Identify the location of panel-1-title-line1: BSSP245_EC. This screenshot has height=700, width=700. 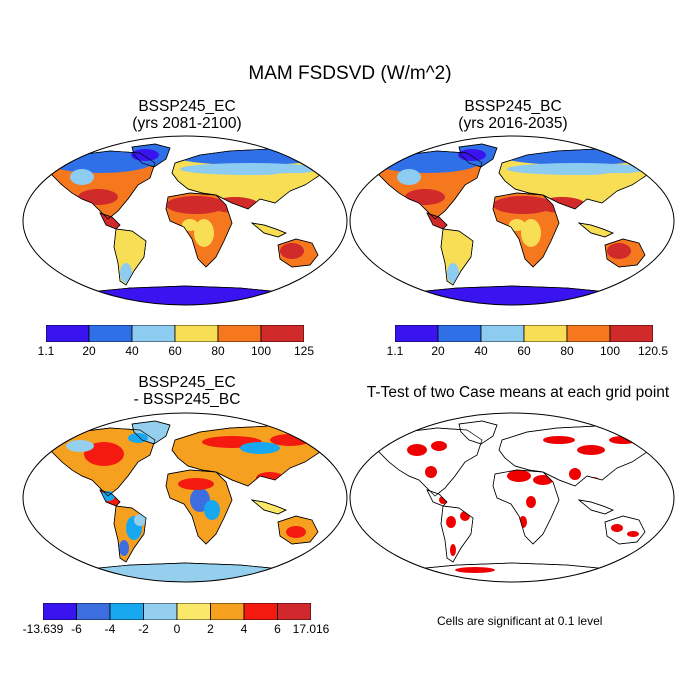
(187, 106).